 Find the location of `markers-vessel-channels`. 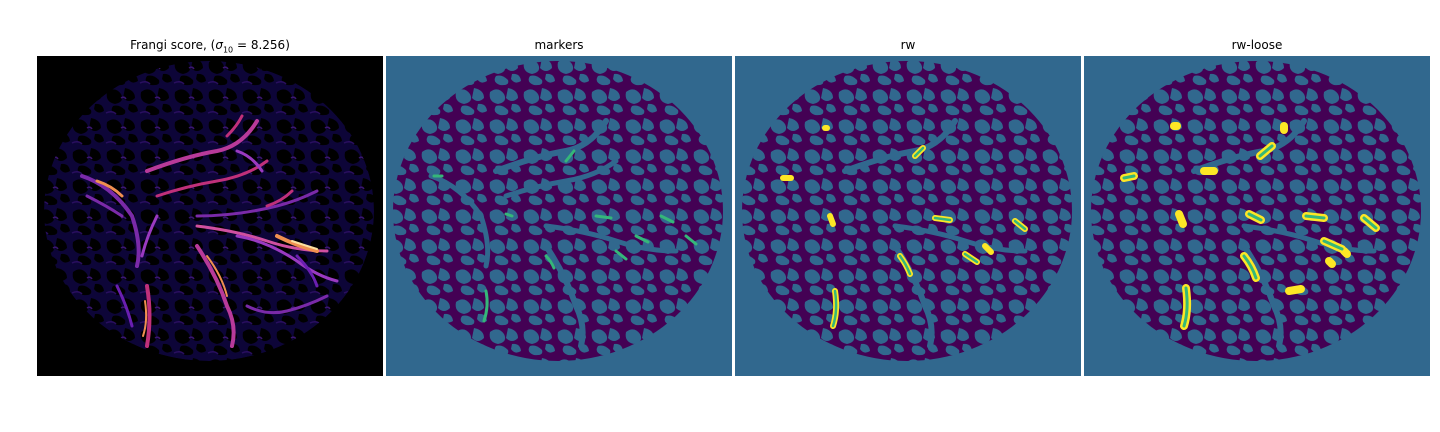

markers-vessel-channels is located at coordinates (553, 233).